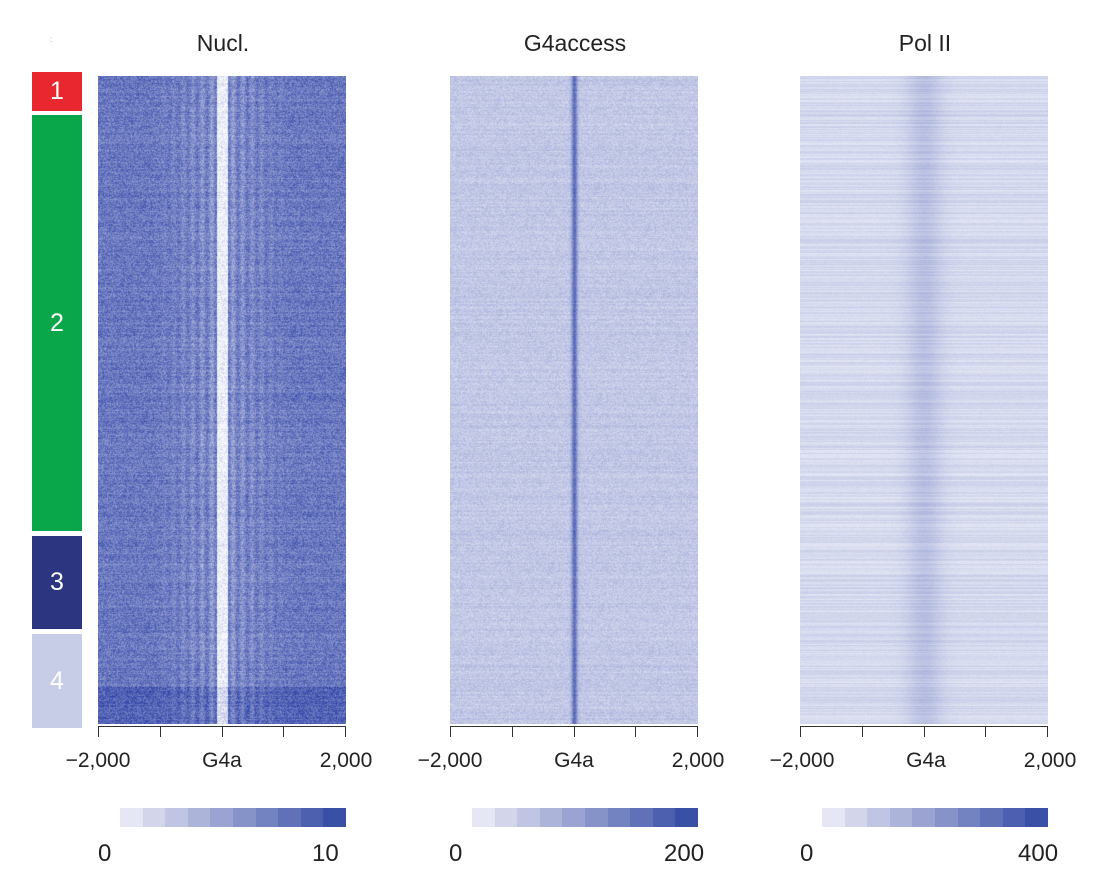  What do you see at coordinates (222, 726) in the screenshot?
I see `x-axis-nucl` at bounding box center [222, 726].